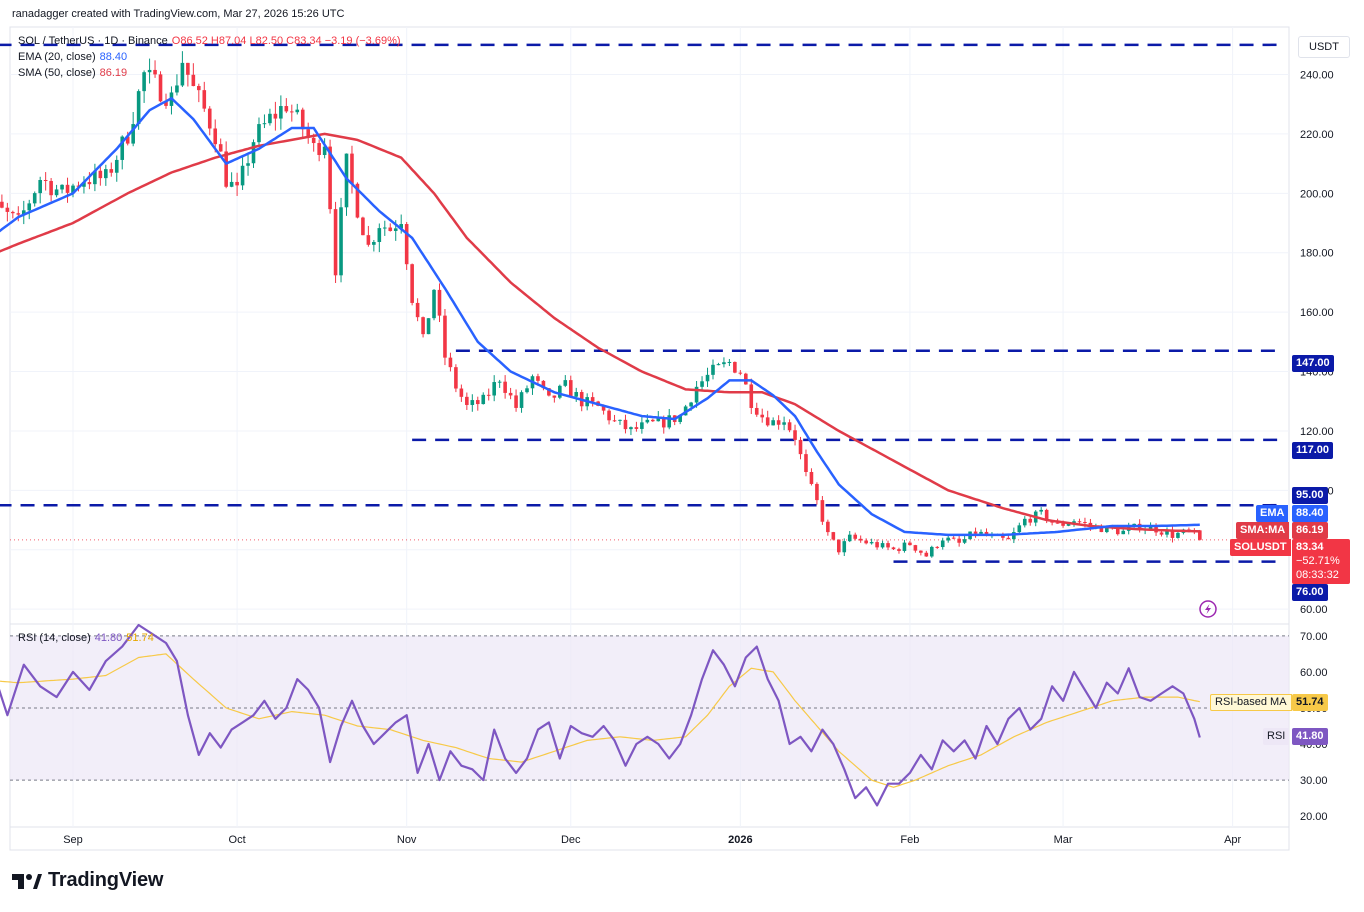 The image size is (1364, 912). Describe the element at coordinates (57, 73) in the screenshot. I see `sma-legend-label: SMA (50, close)` at that location.